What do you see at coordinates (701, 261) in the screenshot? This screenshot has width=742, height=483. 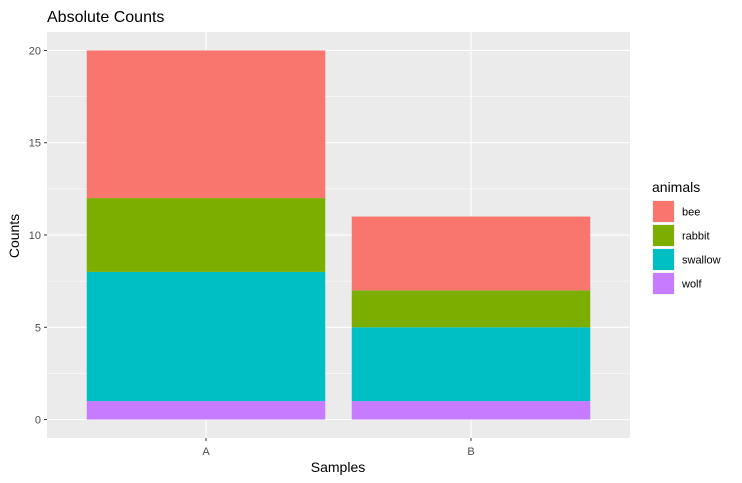 I see `legend-label-swallow: swallow` at bounding box center [701, 261].